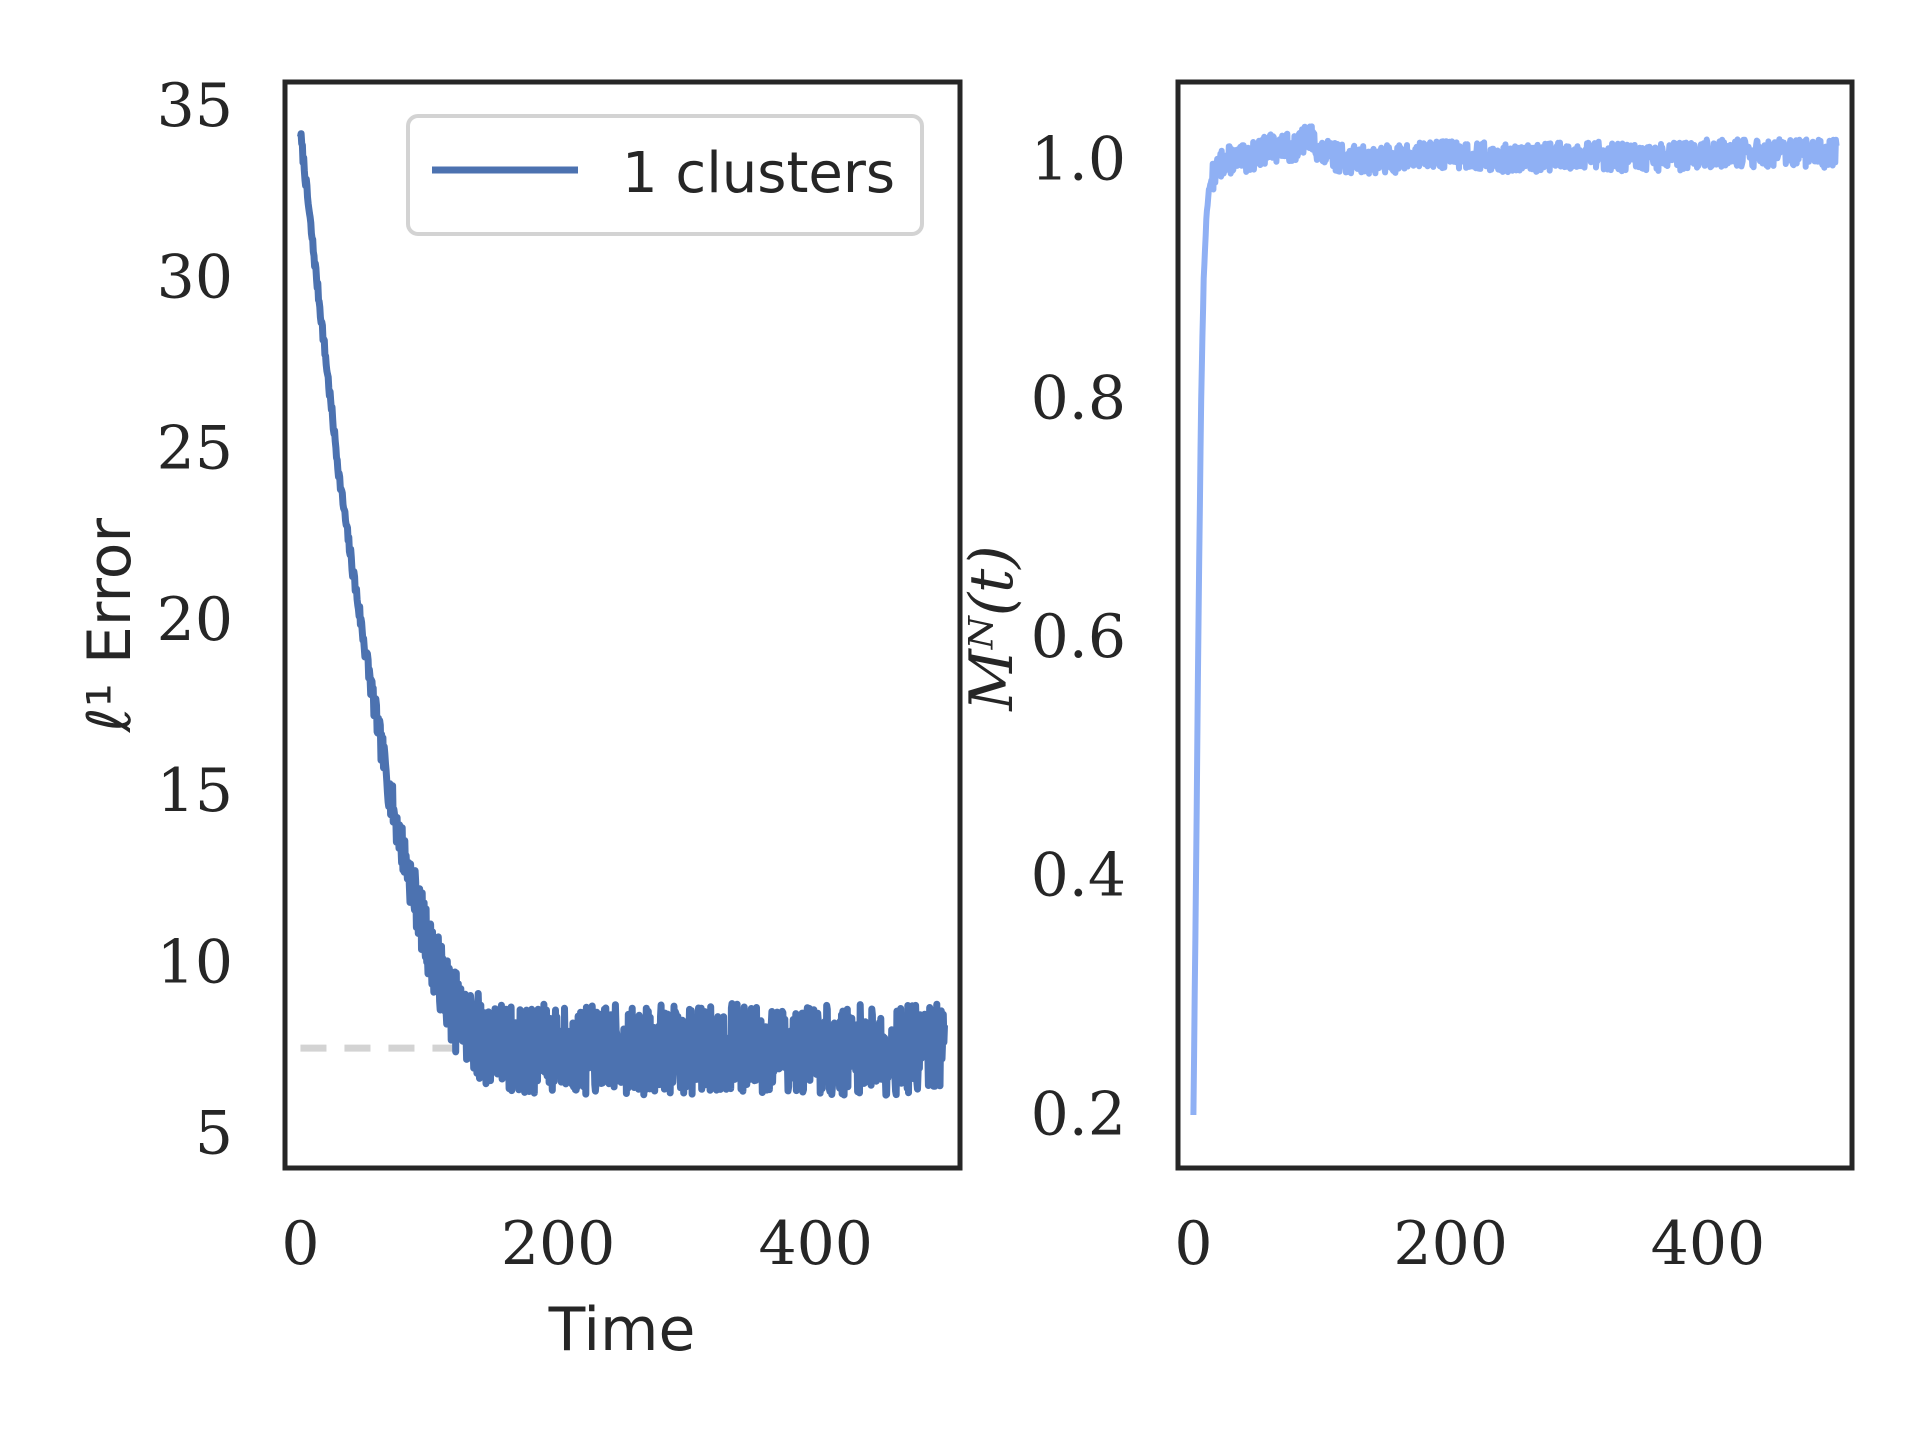 This screenshot has height=1440, width=1920. I want to click on left-y-ticks: 5 10 15 20 25 30 35, so click(195, 620).